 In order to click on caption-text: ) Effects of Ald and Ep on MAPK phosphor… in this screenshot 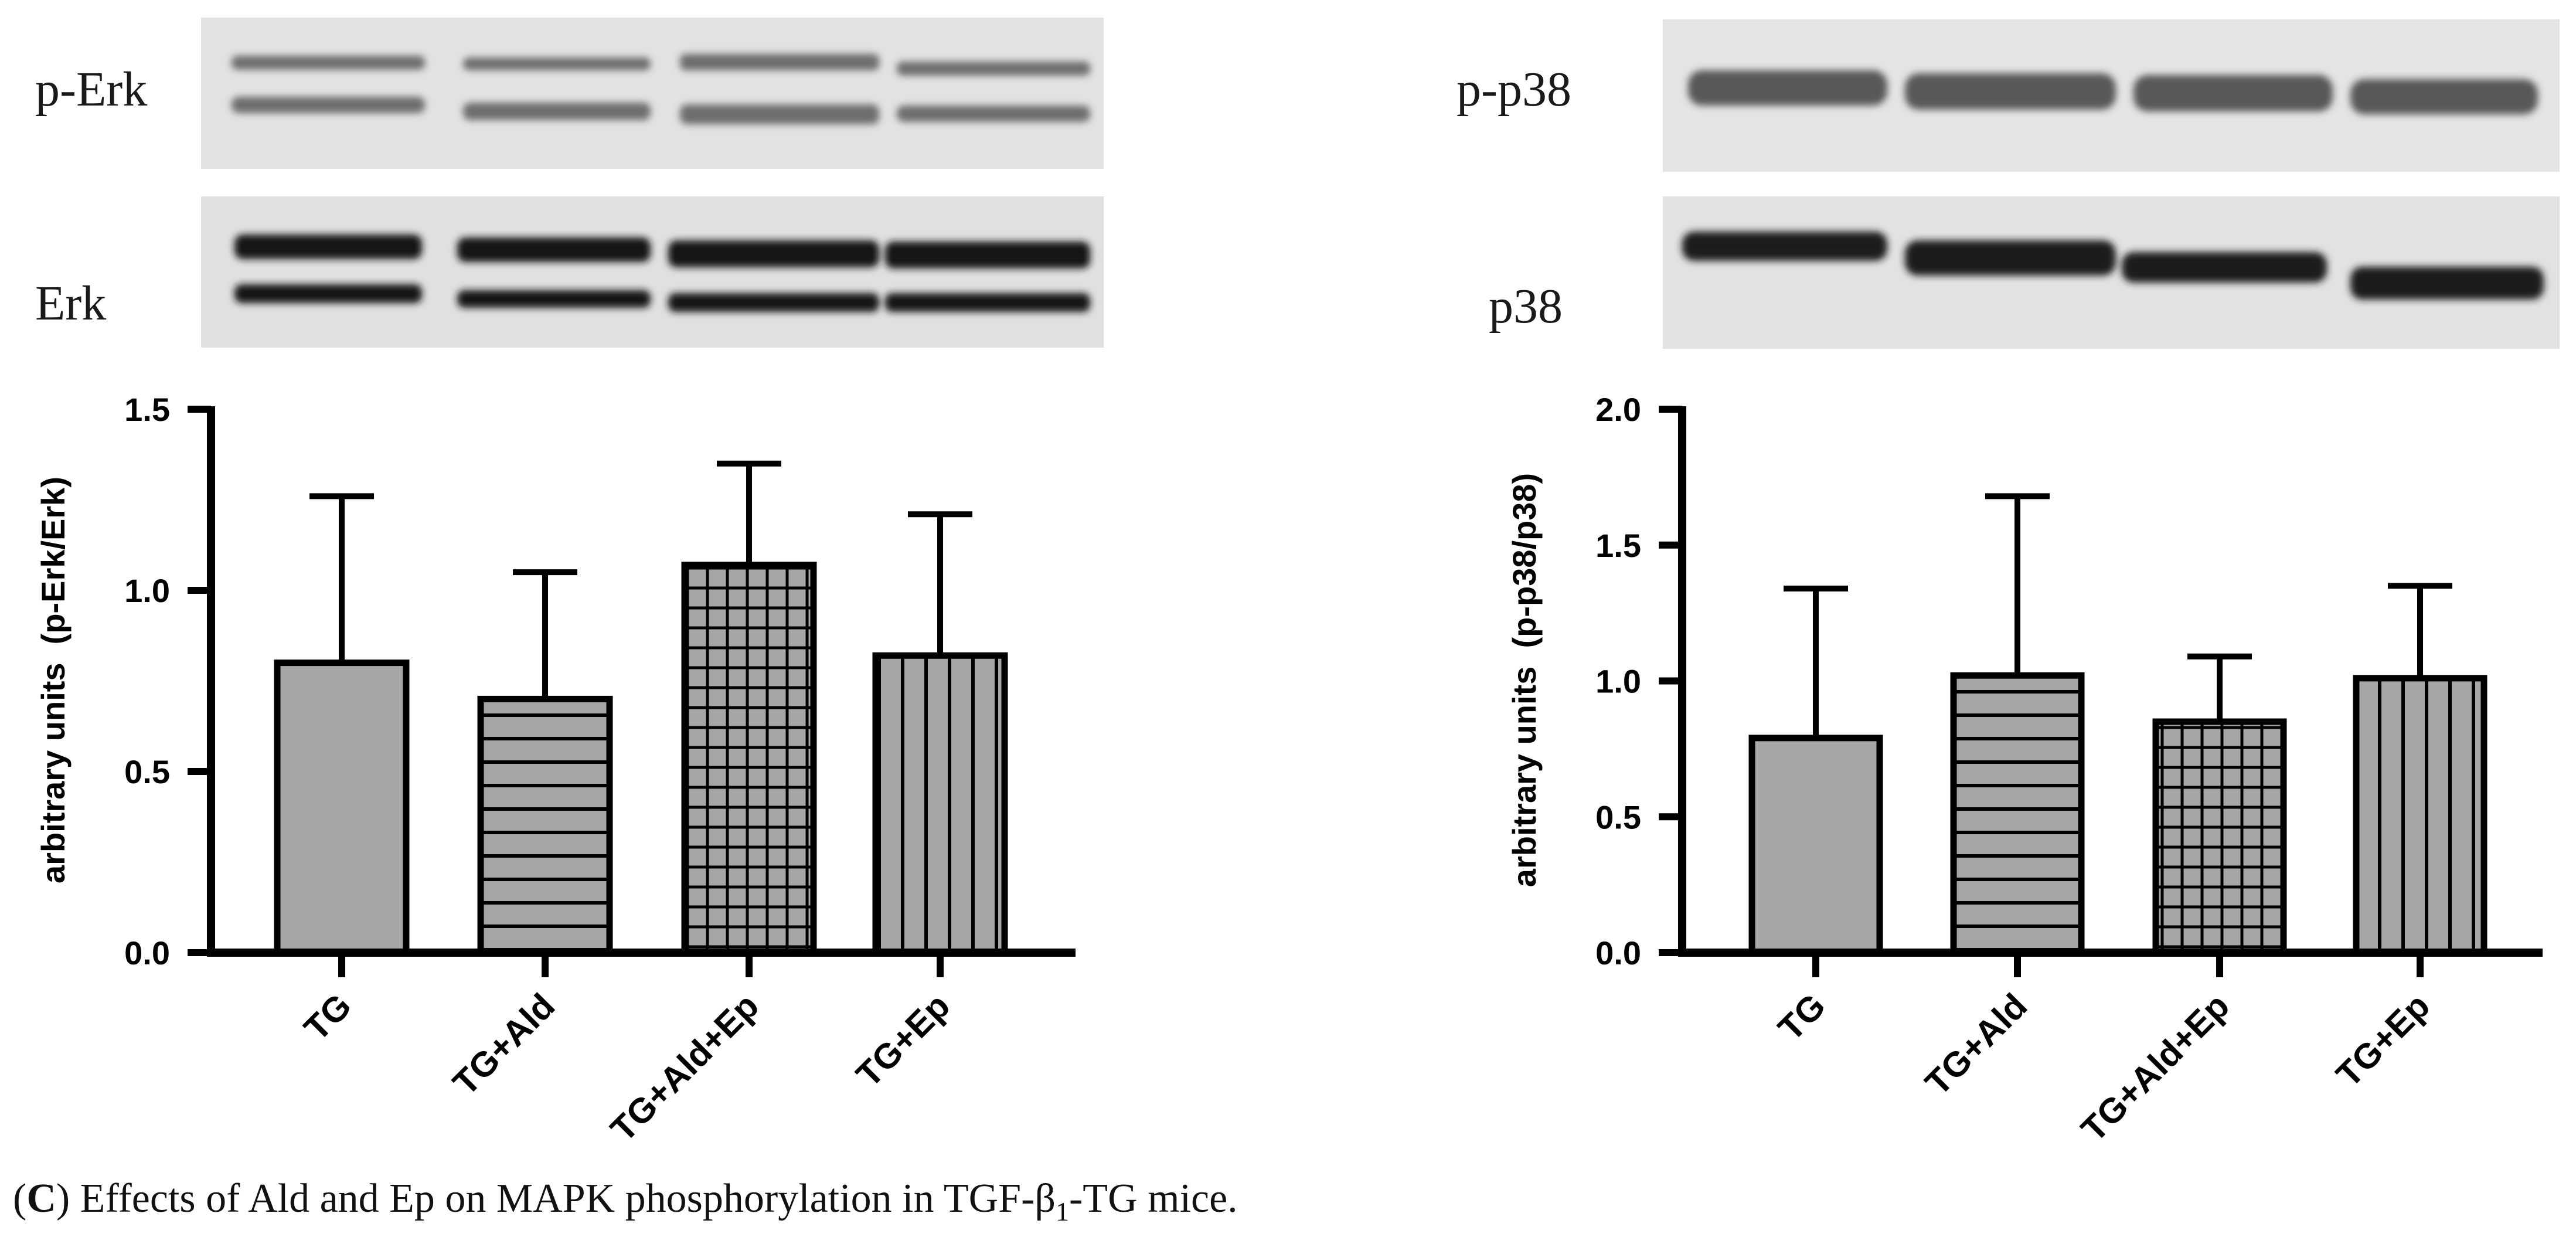, I will do `click(556, 1198)`.